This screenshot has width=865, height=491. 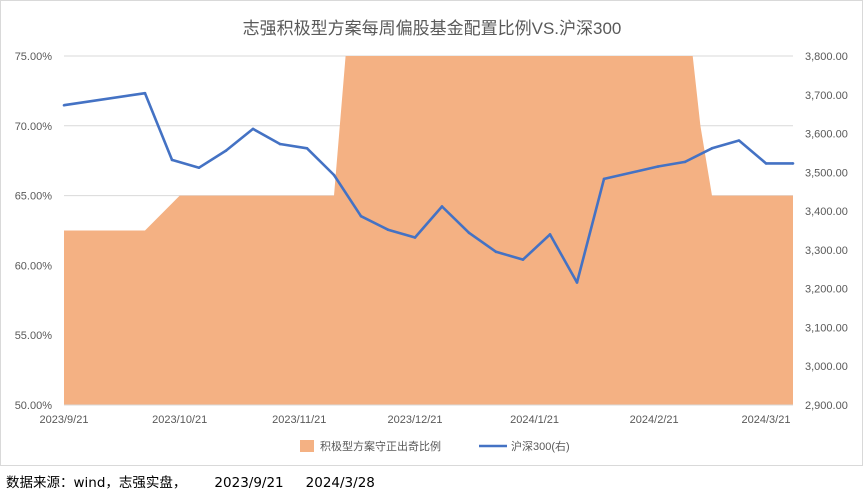 What do you see at coordinates (64, 420) in the screenshot?
I see `x-tick-label: 2023/9/21` at bounding box center [64, 420].